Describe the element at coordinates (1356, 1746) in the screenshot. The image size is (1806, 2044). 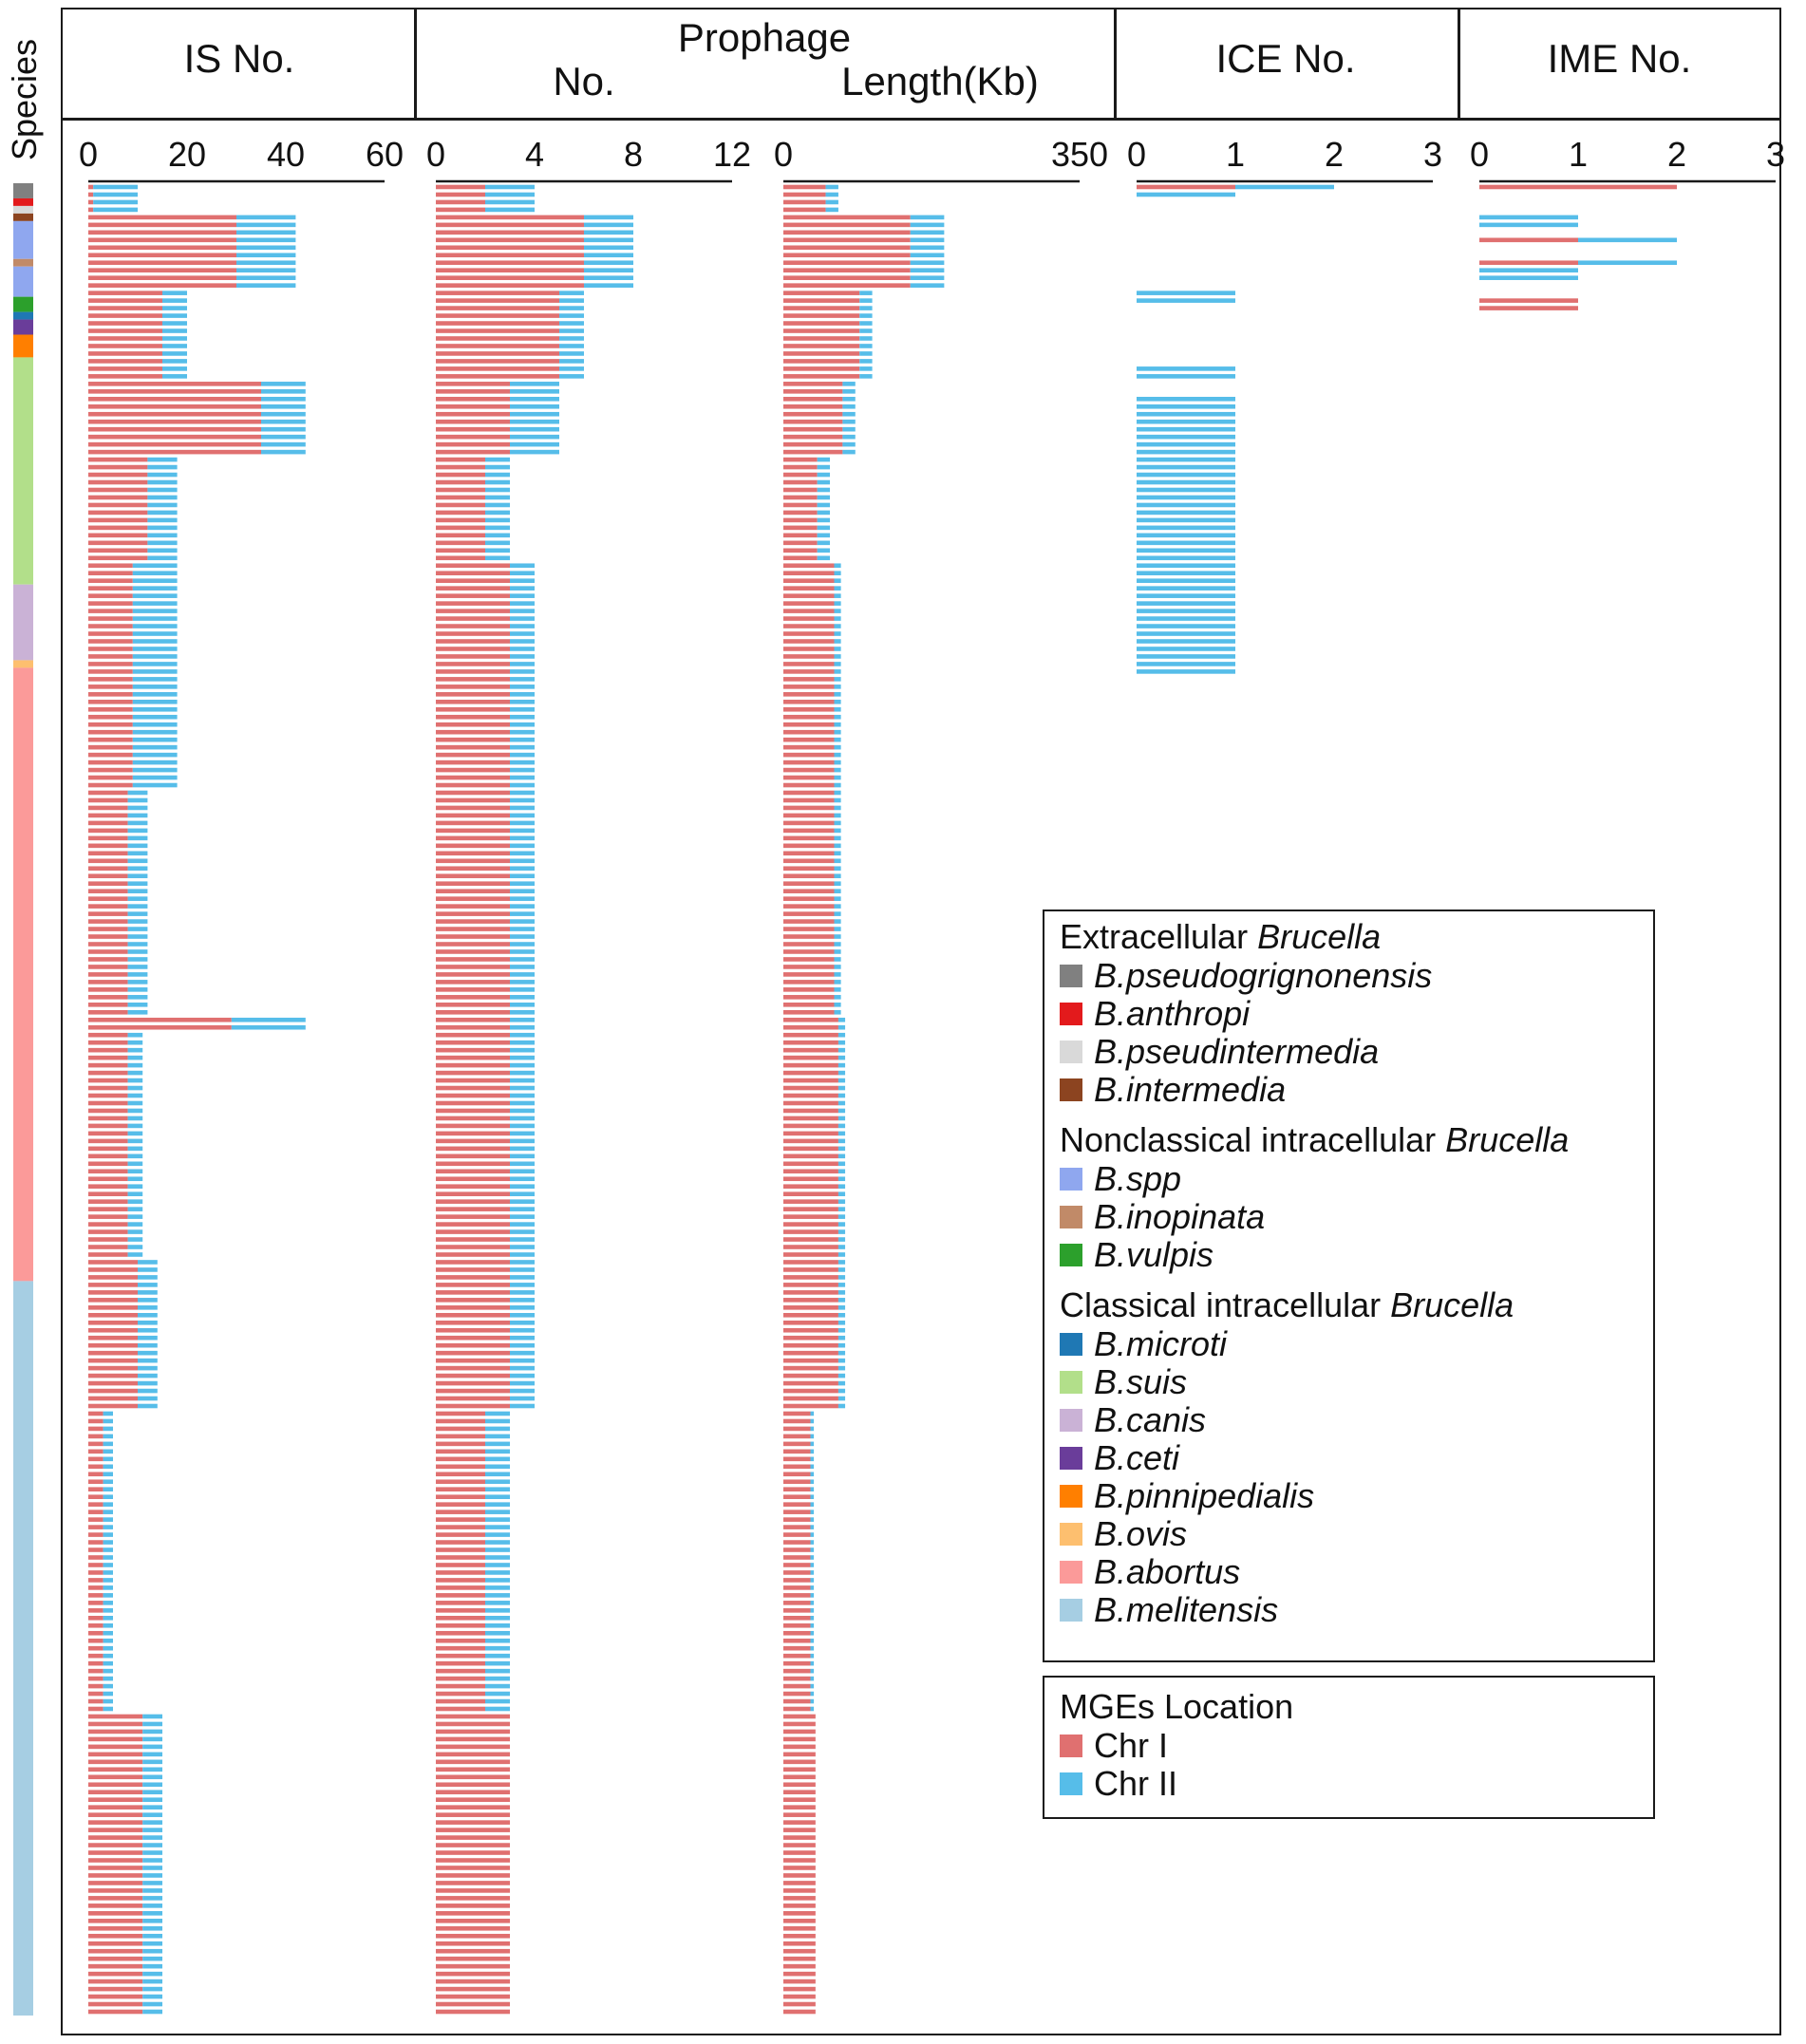
I see `legend-item-chr1: Chr I` at that location.